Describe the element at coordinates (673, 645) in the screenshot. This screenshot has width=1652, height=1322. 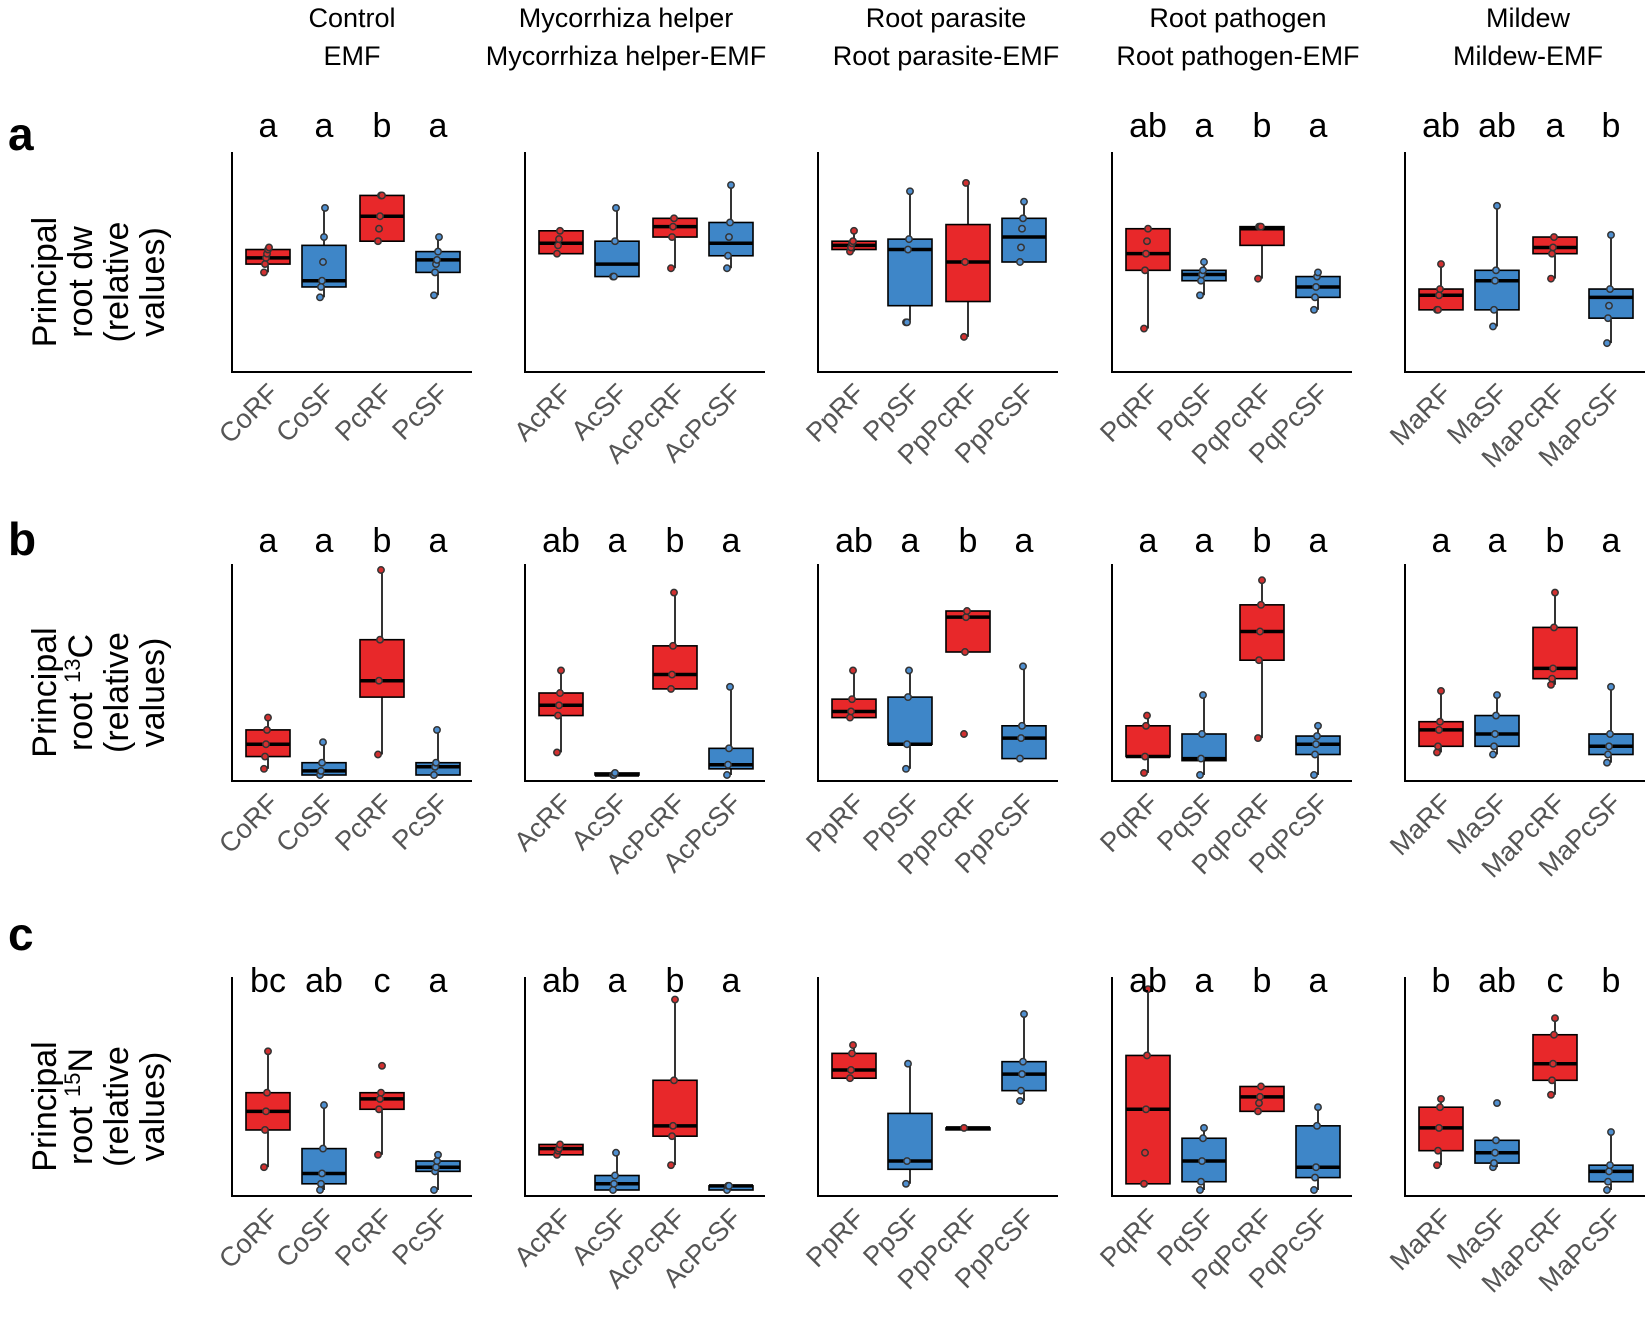
I see `box-b-acpcrf-point` at that location.